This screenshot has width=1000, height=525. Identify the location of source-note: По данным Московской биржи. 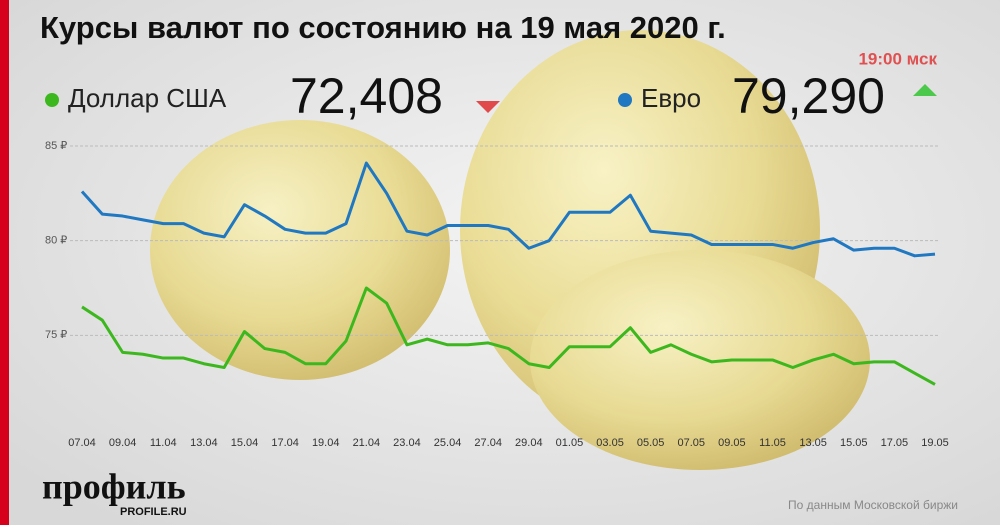
(873, 505).